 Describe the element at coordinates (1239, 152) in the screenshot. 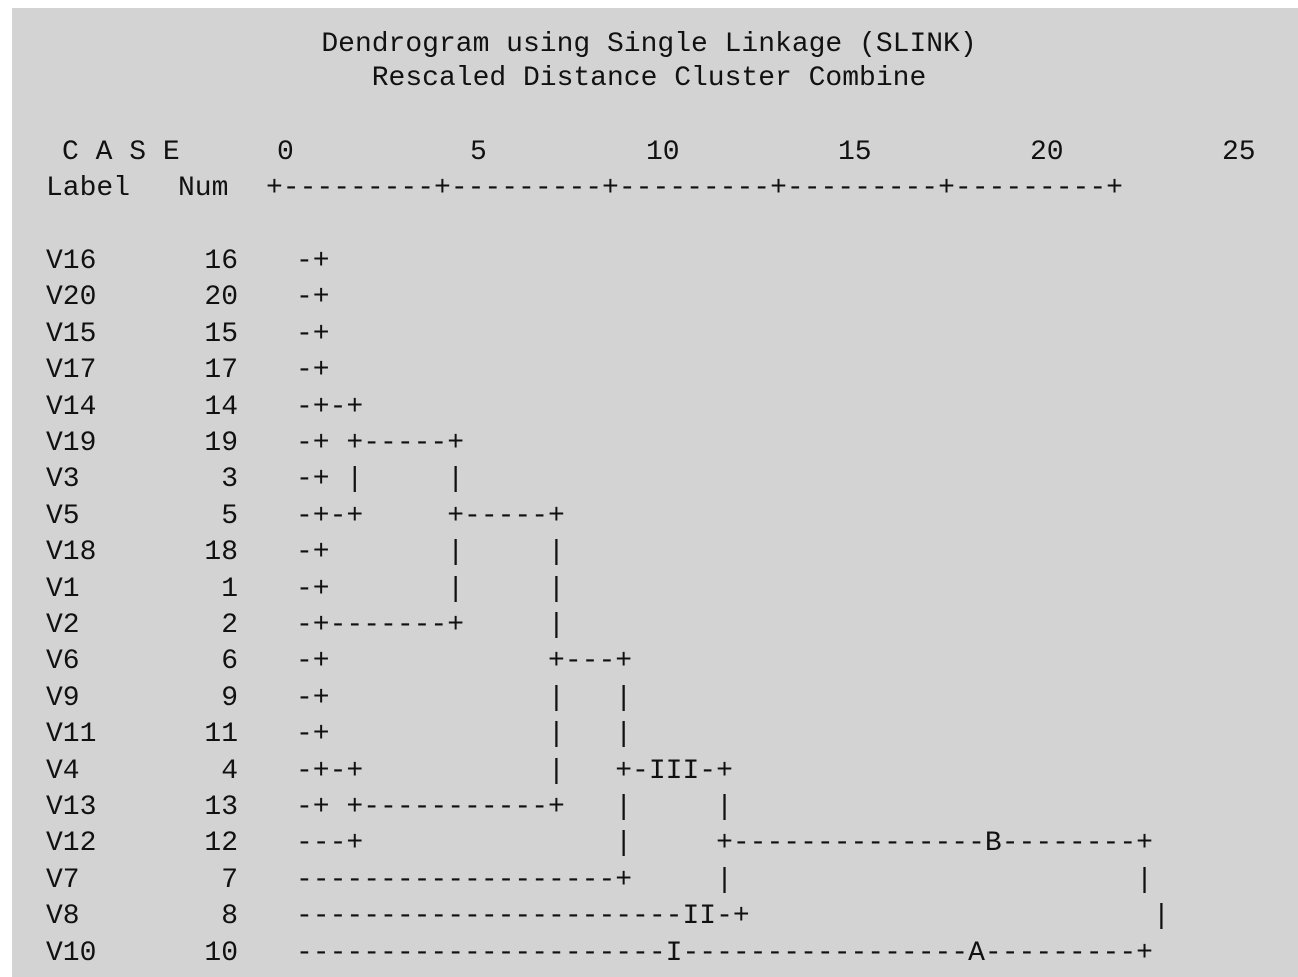

I see `scale-tick-25: 25` at that location.